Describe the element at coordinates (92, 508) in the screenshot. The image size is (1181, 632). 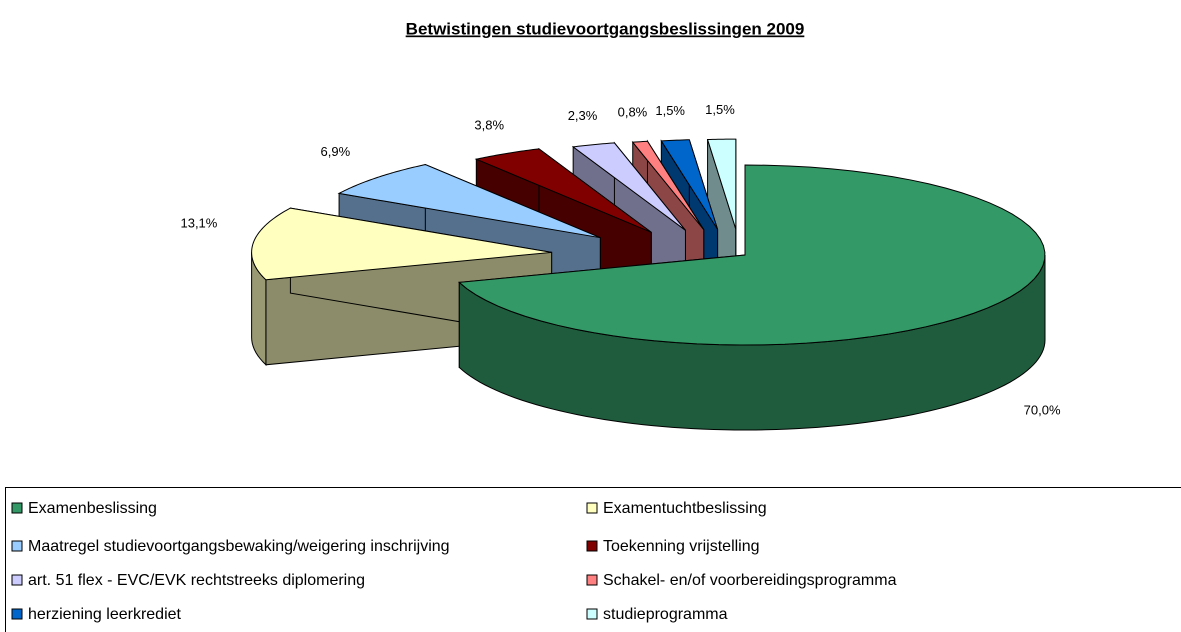
I see `legend-label: Examenbeslissing` at that location.